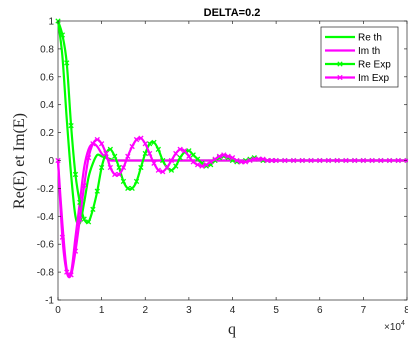  I want to click on x-axis-exponent: ×10⁴, so click(394, 326).